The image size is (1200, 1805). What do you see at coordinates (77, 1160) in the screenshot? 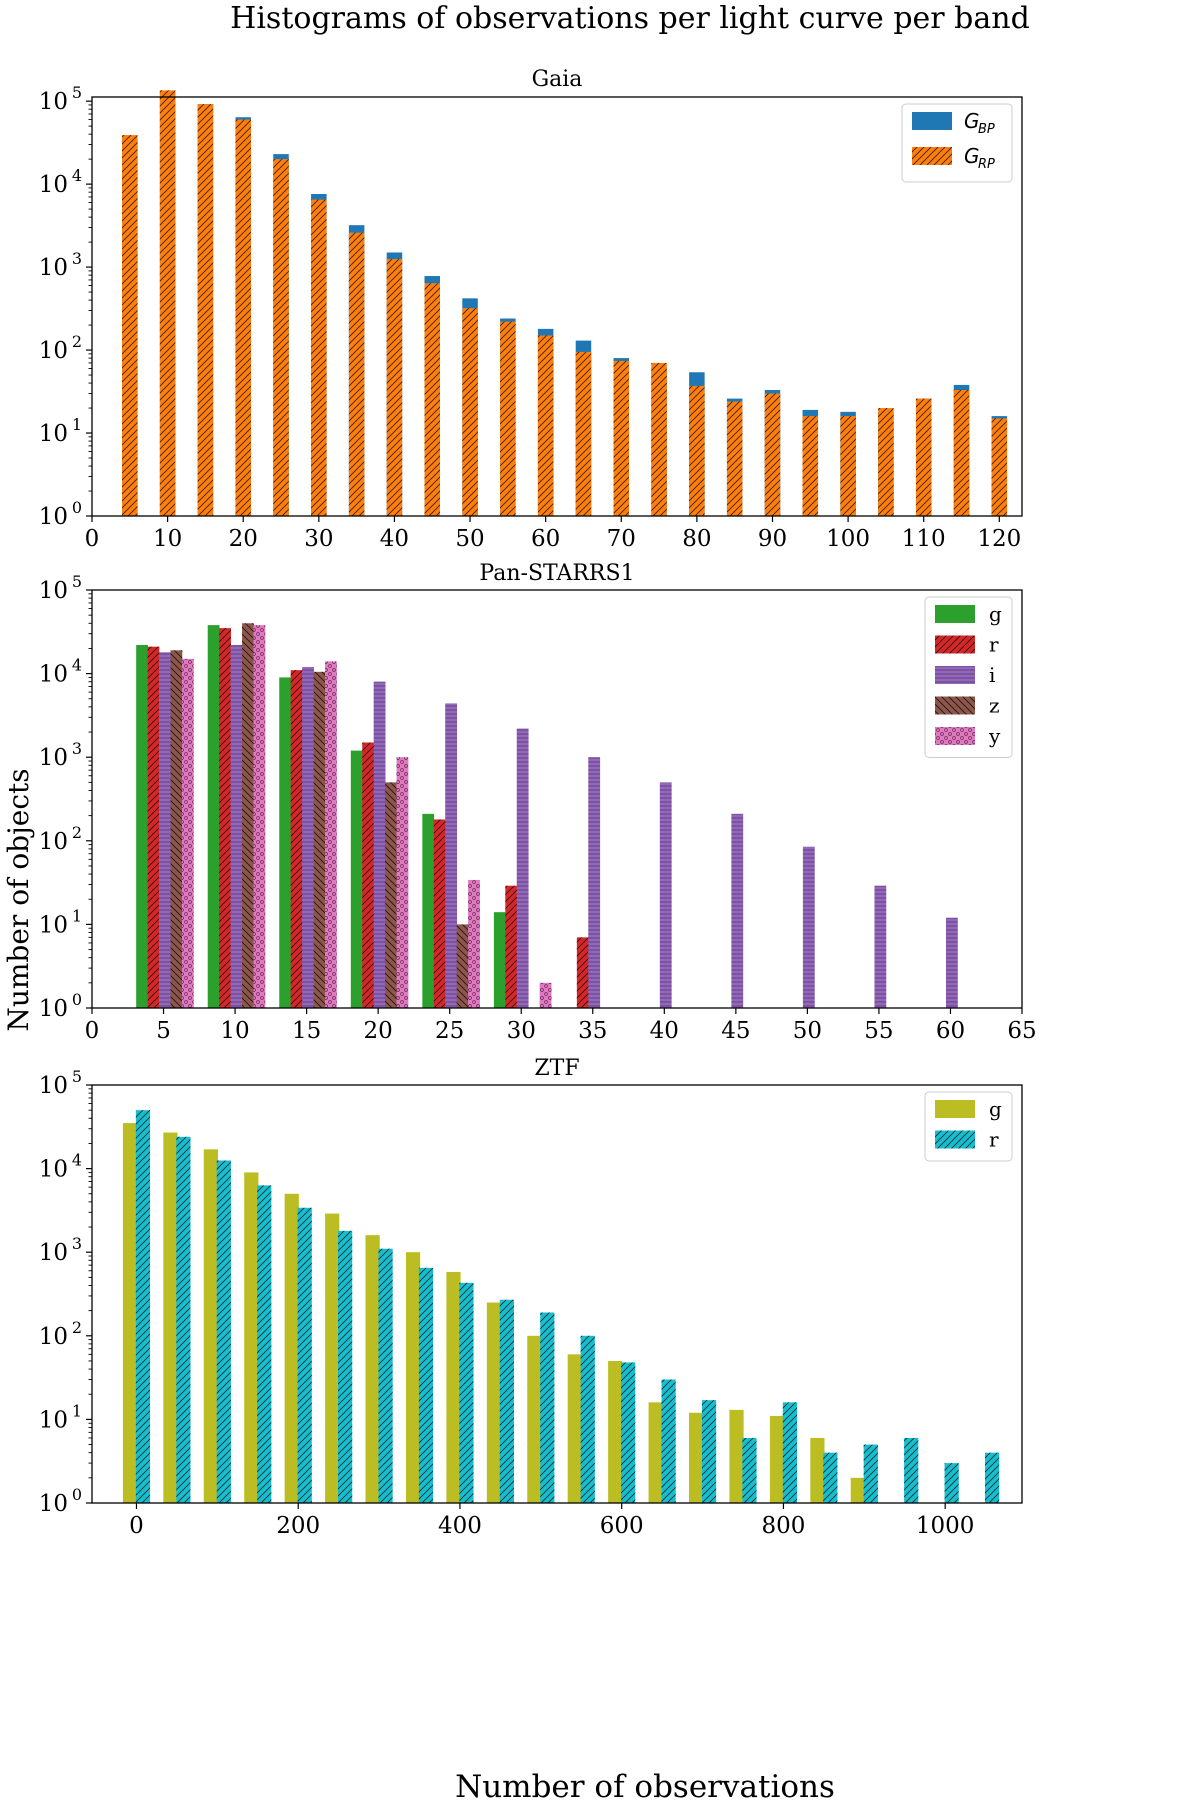
I see `y-tick-exponent: 4` at bounding box center [77, 1160].